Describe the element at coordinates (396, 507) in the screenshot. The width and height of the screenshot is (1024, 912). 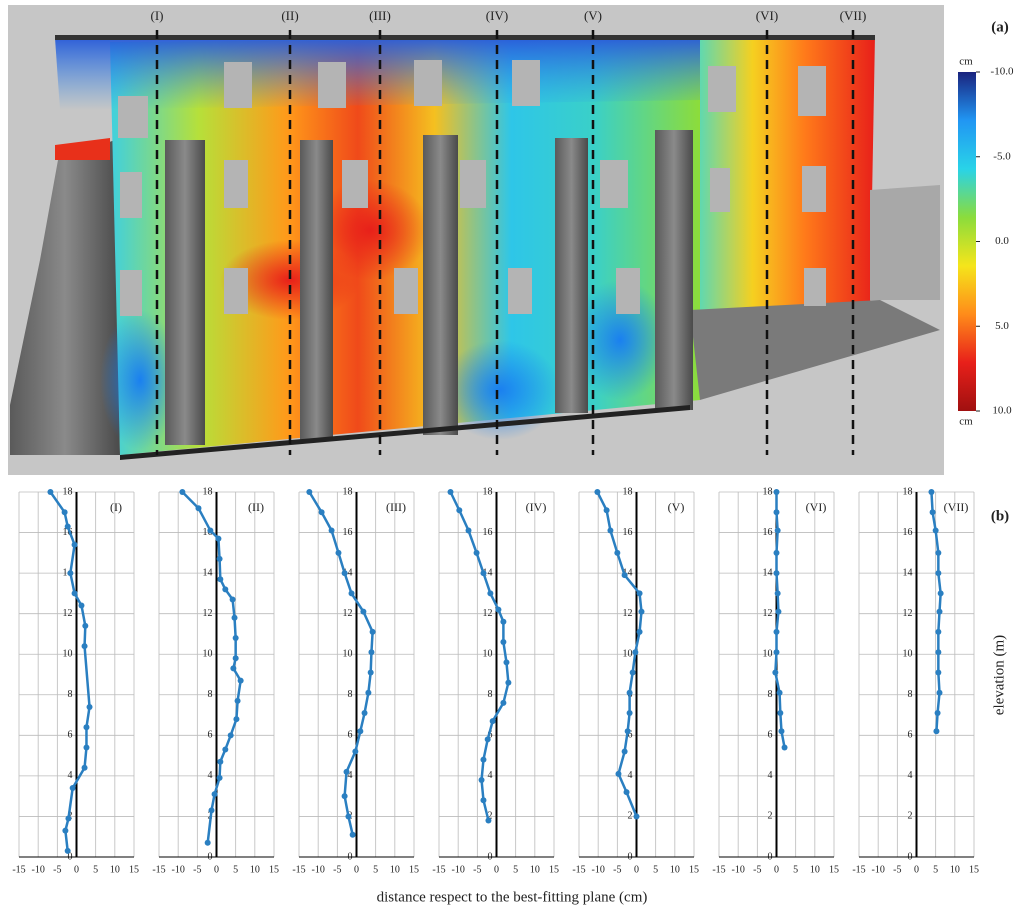
I see `chart-title: (III)` at that location.